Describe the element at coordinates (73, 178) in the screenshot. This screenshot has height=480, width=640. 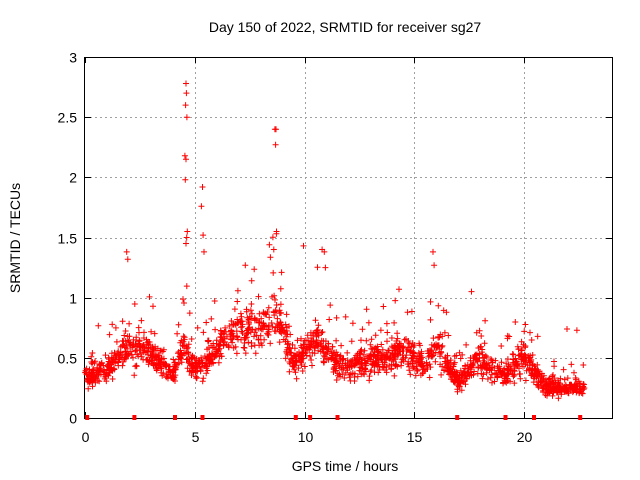
I see `y-tick-label: 2` at that location.